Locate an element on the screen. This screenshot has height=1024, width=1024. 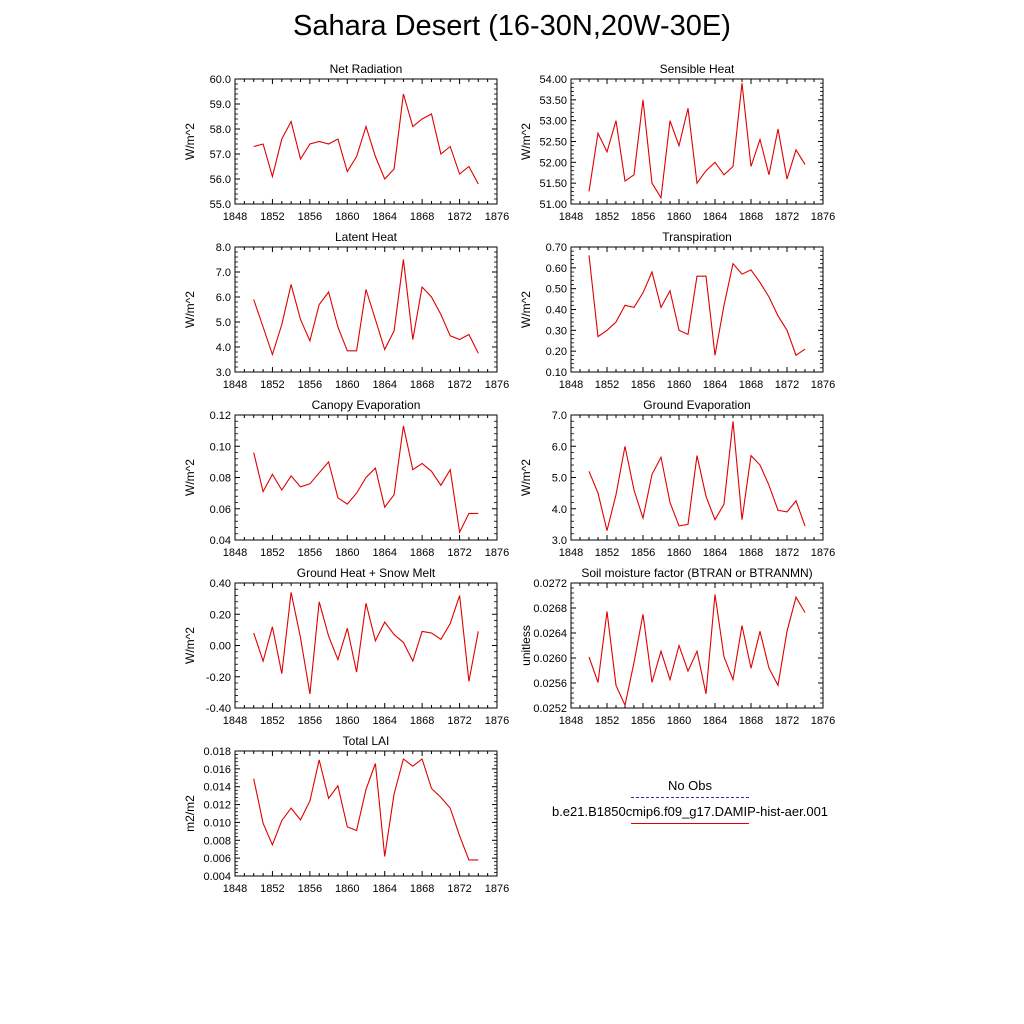
y-tick-label: 58.0 is located at coordinates (220, 130).